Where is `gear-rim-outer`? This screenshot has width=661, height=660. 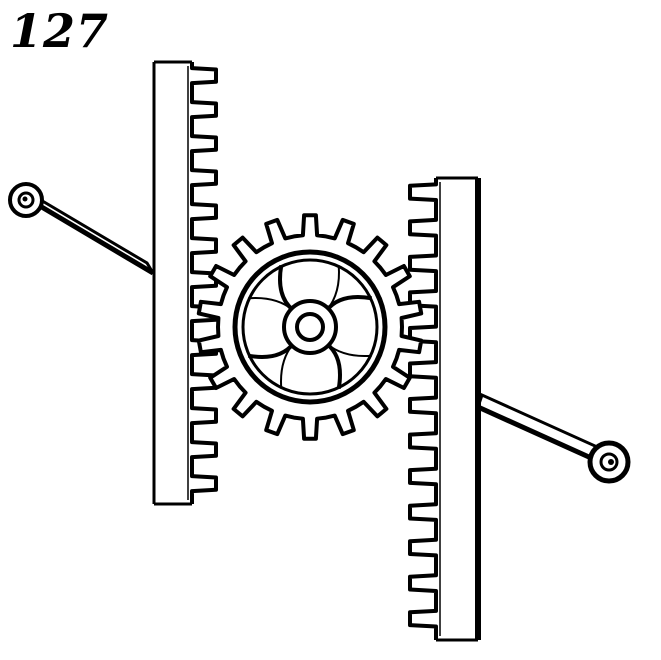
gear-rim-outer is located at coordinates (310, 327).